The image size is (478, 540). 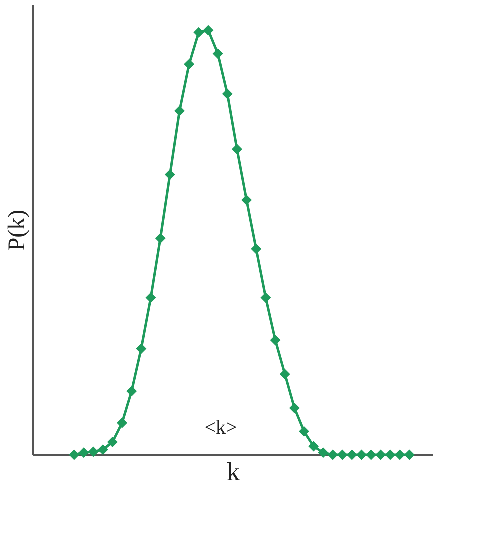 What do you see at coordinates (221, 428) in the screenshot?
I see `annotation: <k>` at bounding box center [221, 428].